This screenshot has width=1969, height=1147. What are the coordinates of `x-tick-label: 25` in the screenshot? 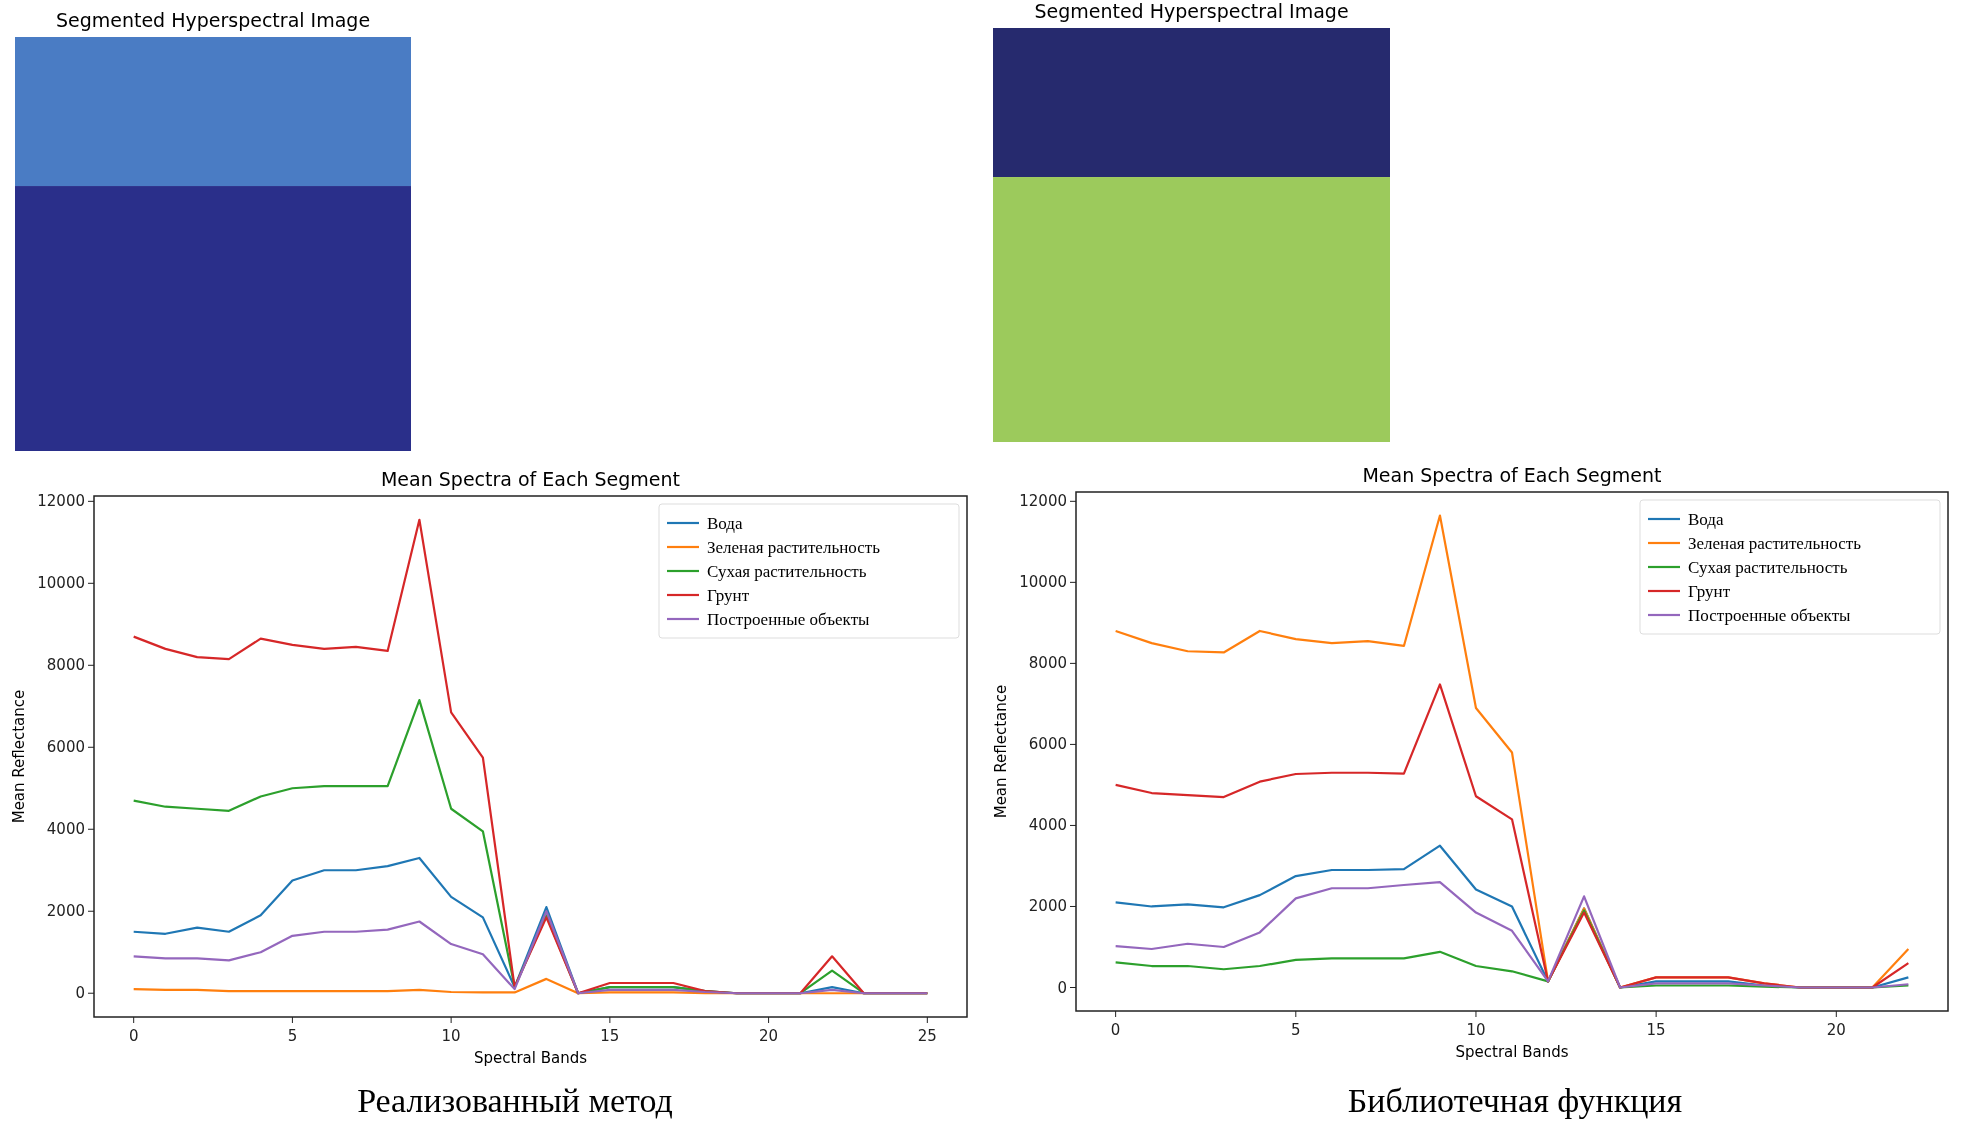 It's located at (927, 1036).